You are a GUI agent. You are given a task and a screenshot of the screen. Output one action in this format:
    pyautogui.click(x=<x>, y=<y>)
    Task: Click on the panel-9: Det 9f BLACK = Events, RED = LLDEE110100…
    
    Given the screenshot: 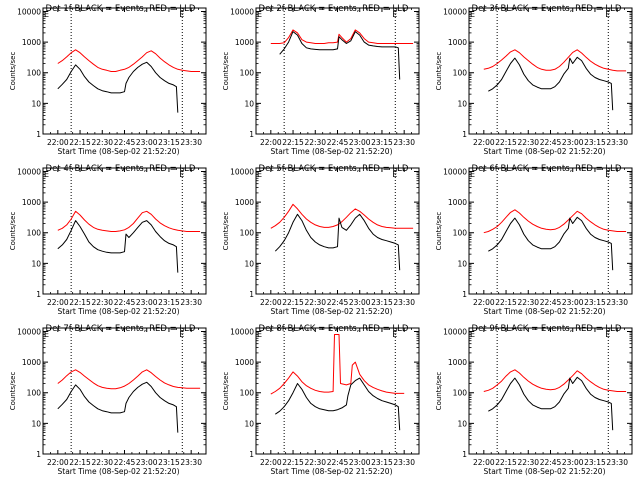 What is the action you would take?
    pyautogui.click(x=534, y=400)
    